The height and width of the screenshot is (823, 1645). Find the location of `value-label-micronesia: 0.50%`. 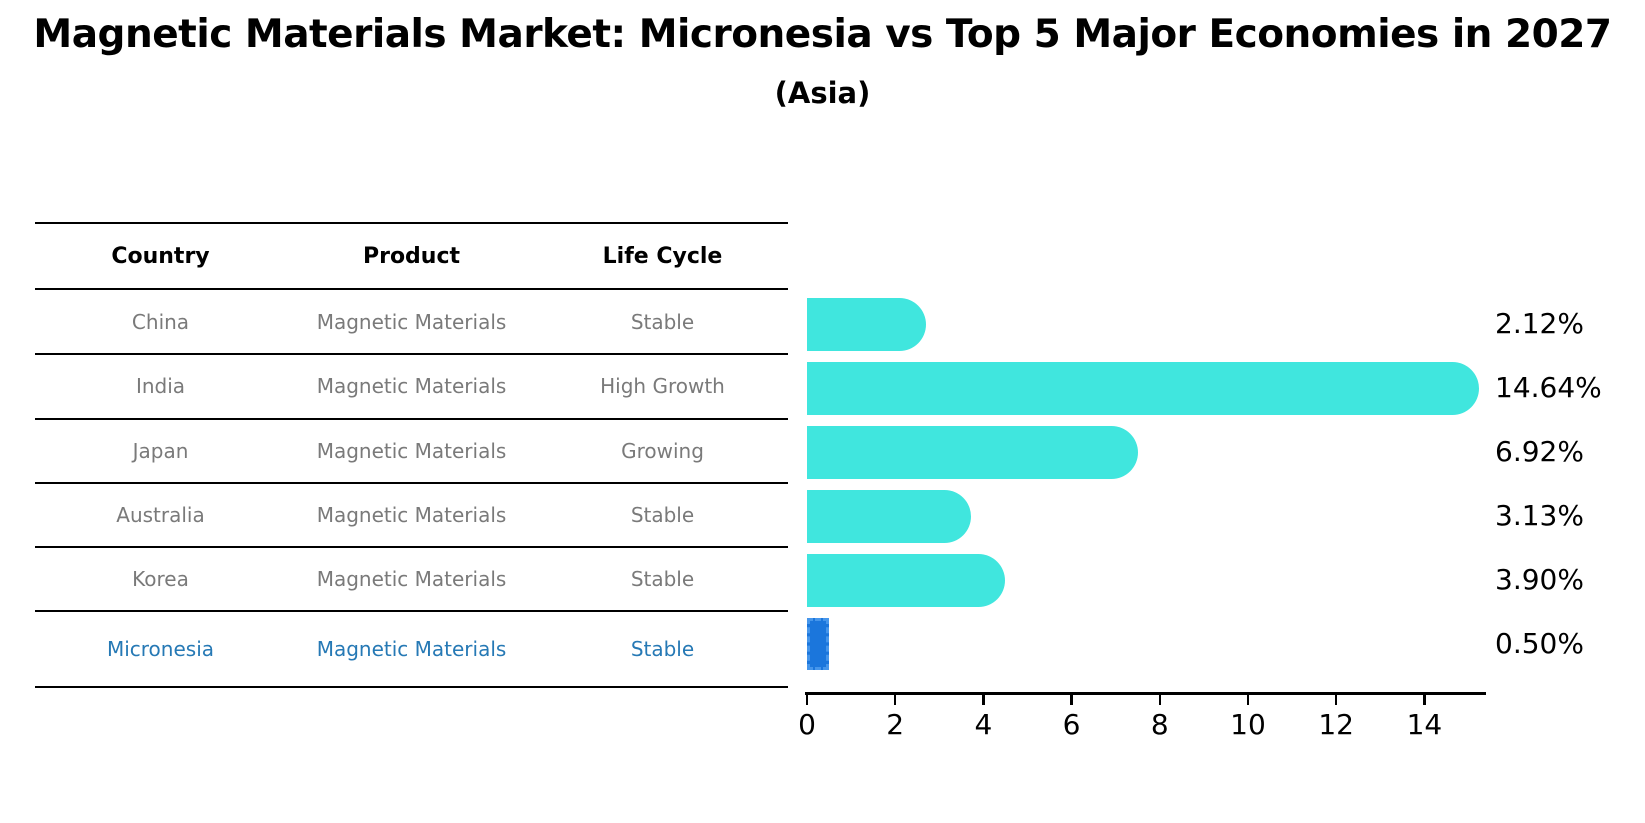

value-label-micronesia: 0.50% is located at coordinates (1539, 643).